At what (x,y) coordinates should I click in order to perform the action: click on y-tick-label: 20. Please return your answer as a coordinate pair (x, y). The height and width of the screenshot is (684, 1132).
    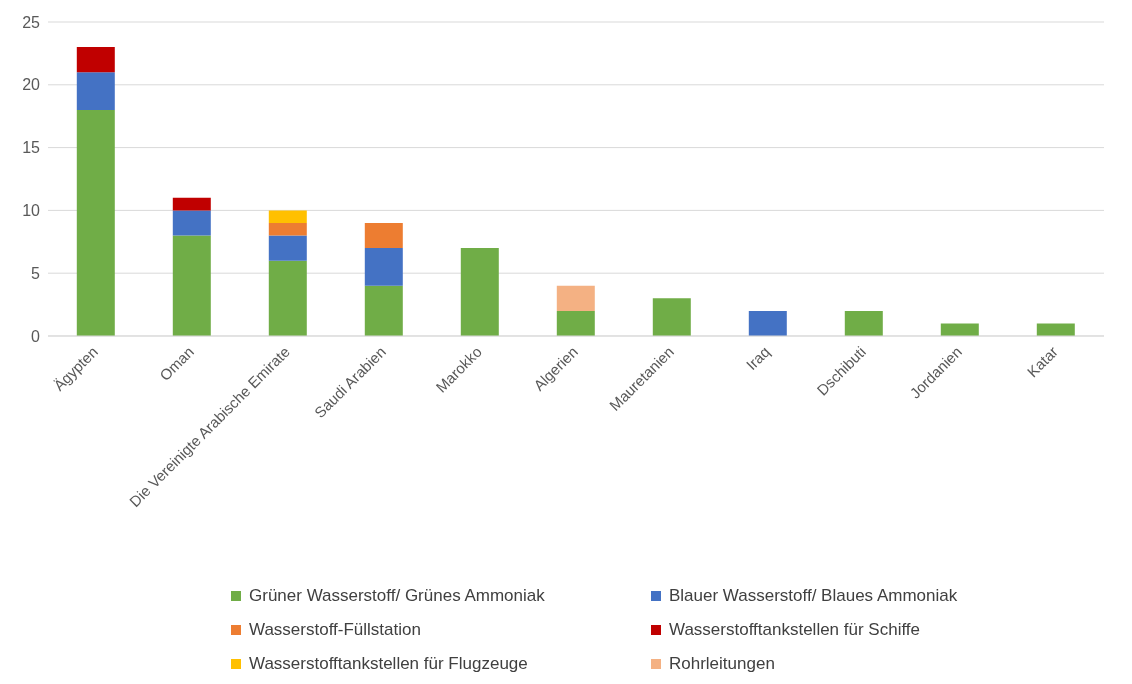
    Looking at the image, I should click on (31, 85).